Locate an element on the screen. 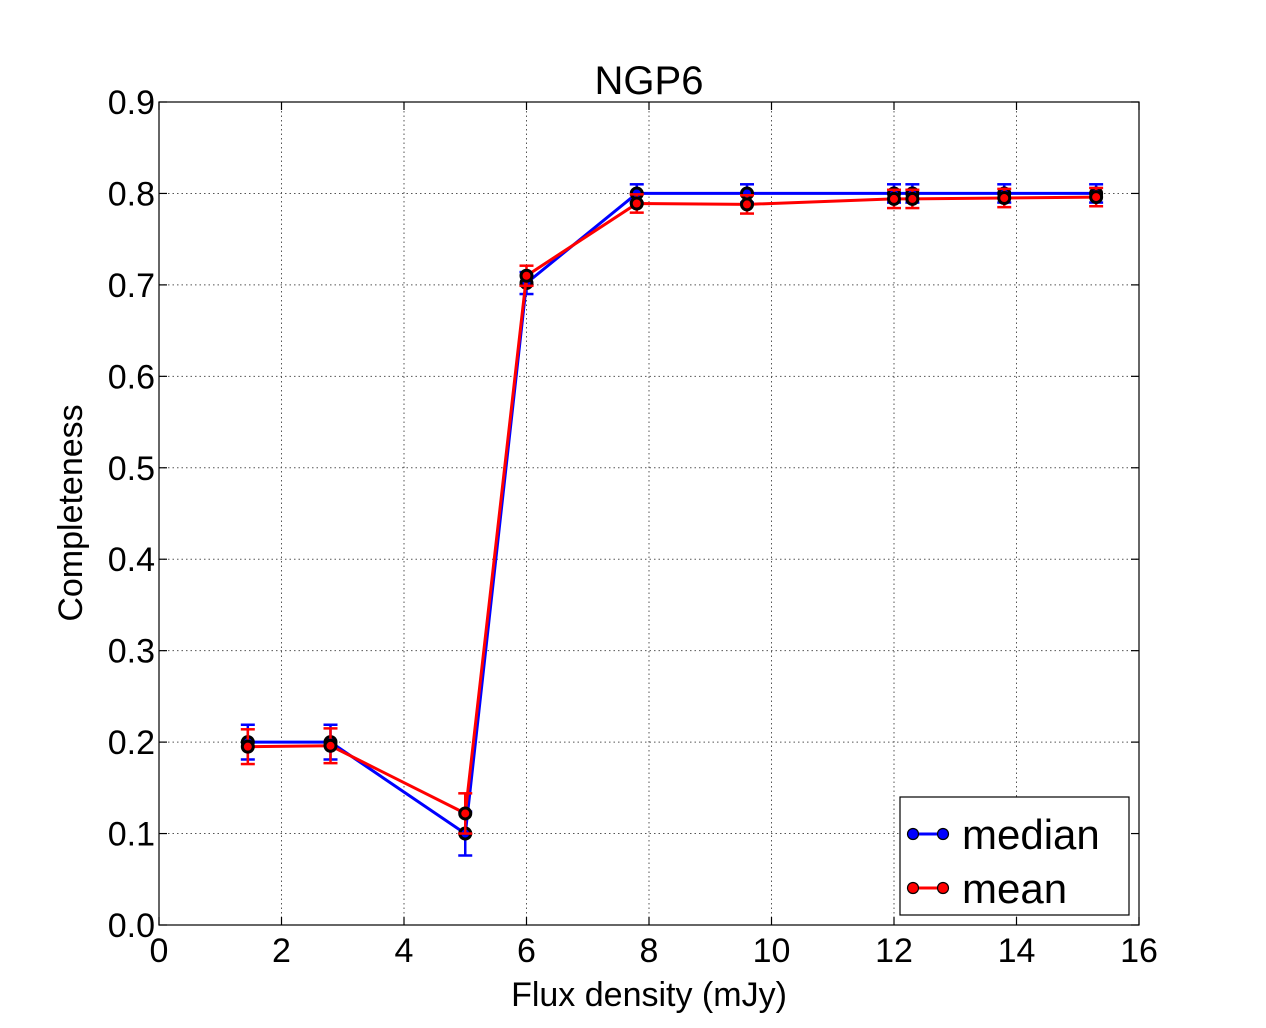 This screenshot has width=1266, height=1028. x-tick-label: 12 is located at coordinates (894, 951).